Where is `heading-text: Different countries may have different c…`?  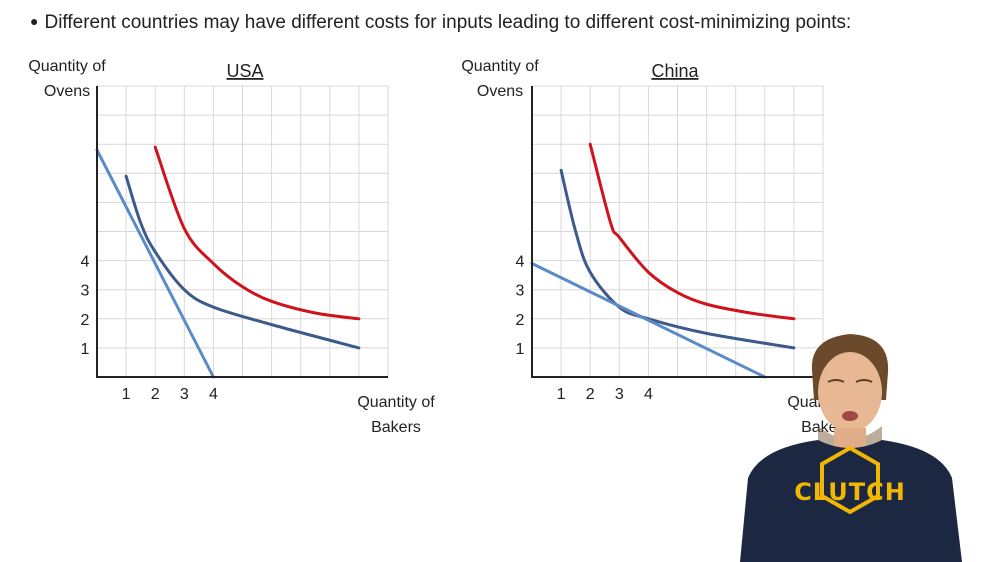
heading-text: Different countries may have different c… is located at coordinates (448, 22).